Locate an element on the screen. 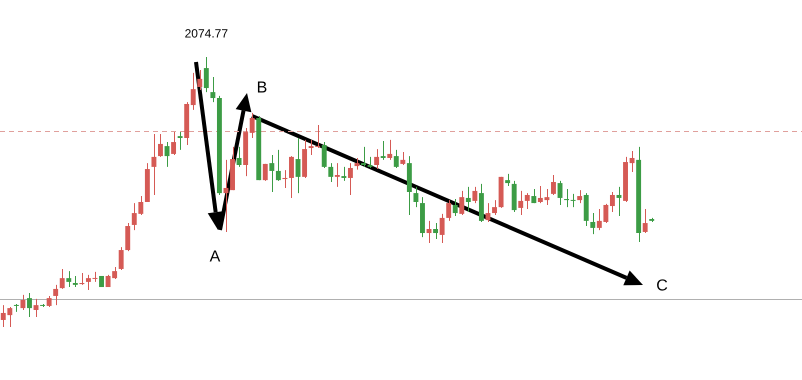 Image resolution: width=802 pixels, height=380 pixels. annotation: 2074.77 is located at coordinates (206, 33).